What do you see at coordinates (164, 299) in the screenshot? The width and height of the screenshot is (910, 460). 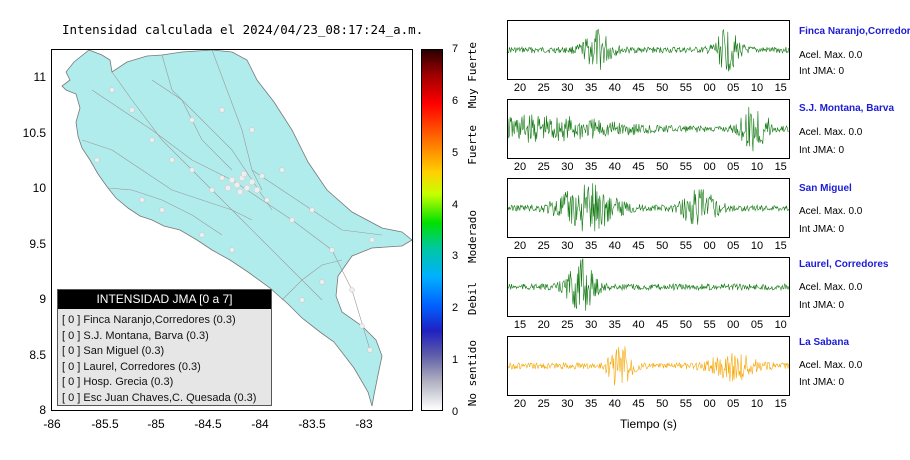 I see `legend-header: INTENSIDAD JMA [0 a 7]` at bounding box center [164, 299].